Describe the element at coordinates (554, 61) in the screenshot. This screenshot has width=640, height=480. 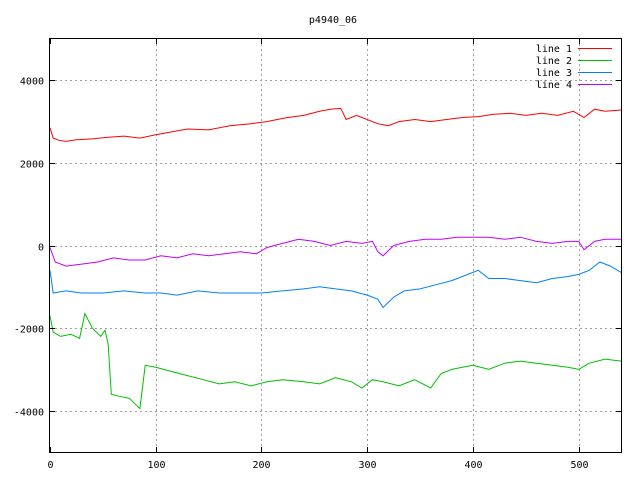
I see `legend-label: line 2` at that location.